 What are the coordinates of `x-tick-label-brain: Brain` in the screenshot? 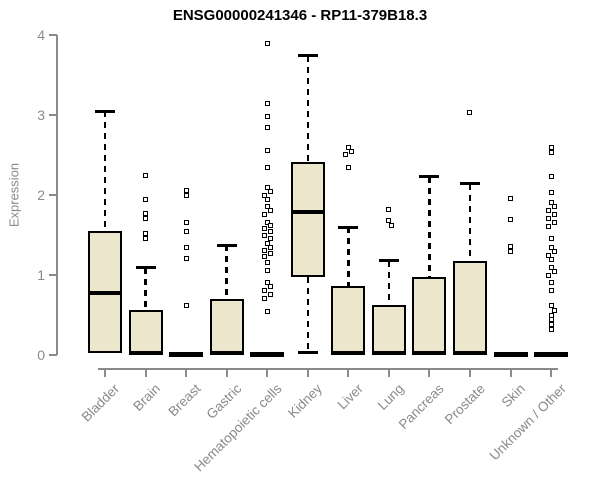 It's located at (147, 397).